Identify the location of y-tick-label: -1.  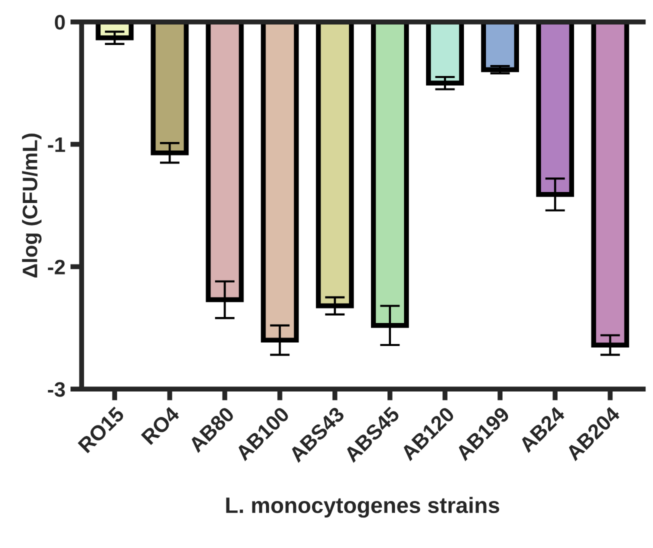
(57, 145).